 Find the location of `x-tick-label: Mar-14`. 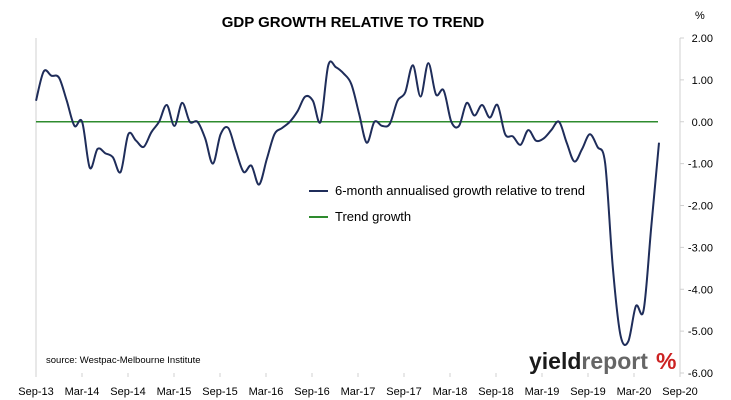

x-tick-label: Mar-14 is located at coordinates (82, 392).